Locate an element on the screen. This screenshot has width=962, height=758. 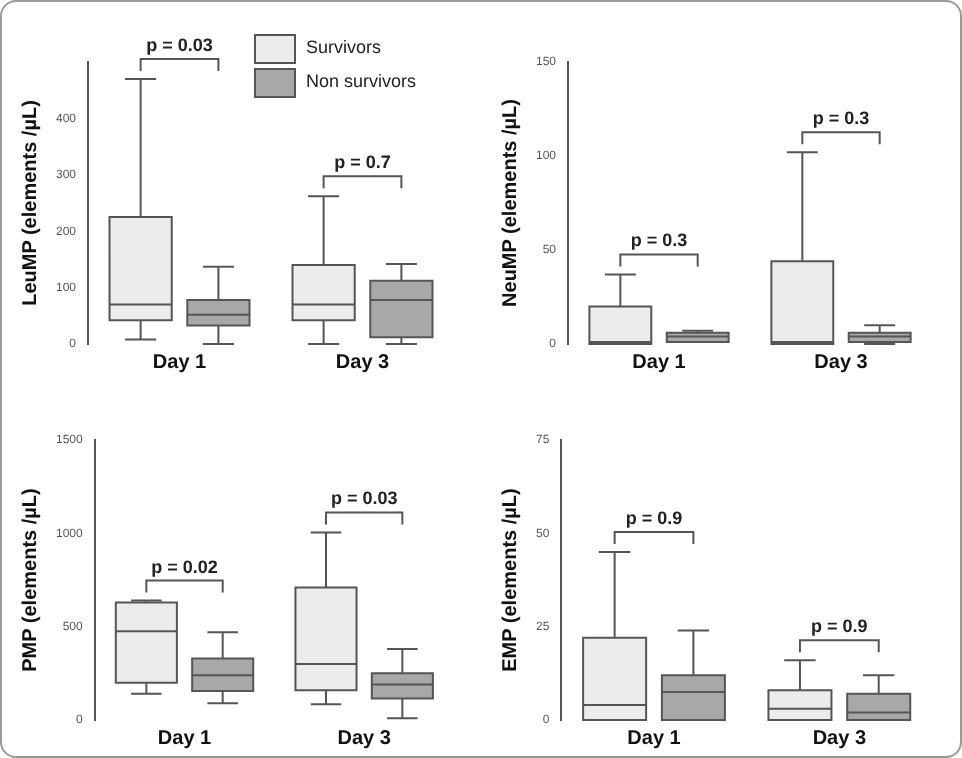
text: p = 0.03 is located at coordinates (179, 44).